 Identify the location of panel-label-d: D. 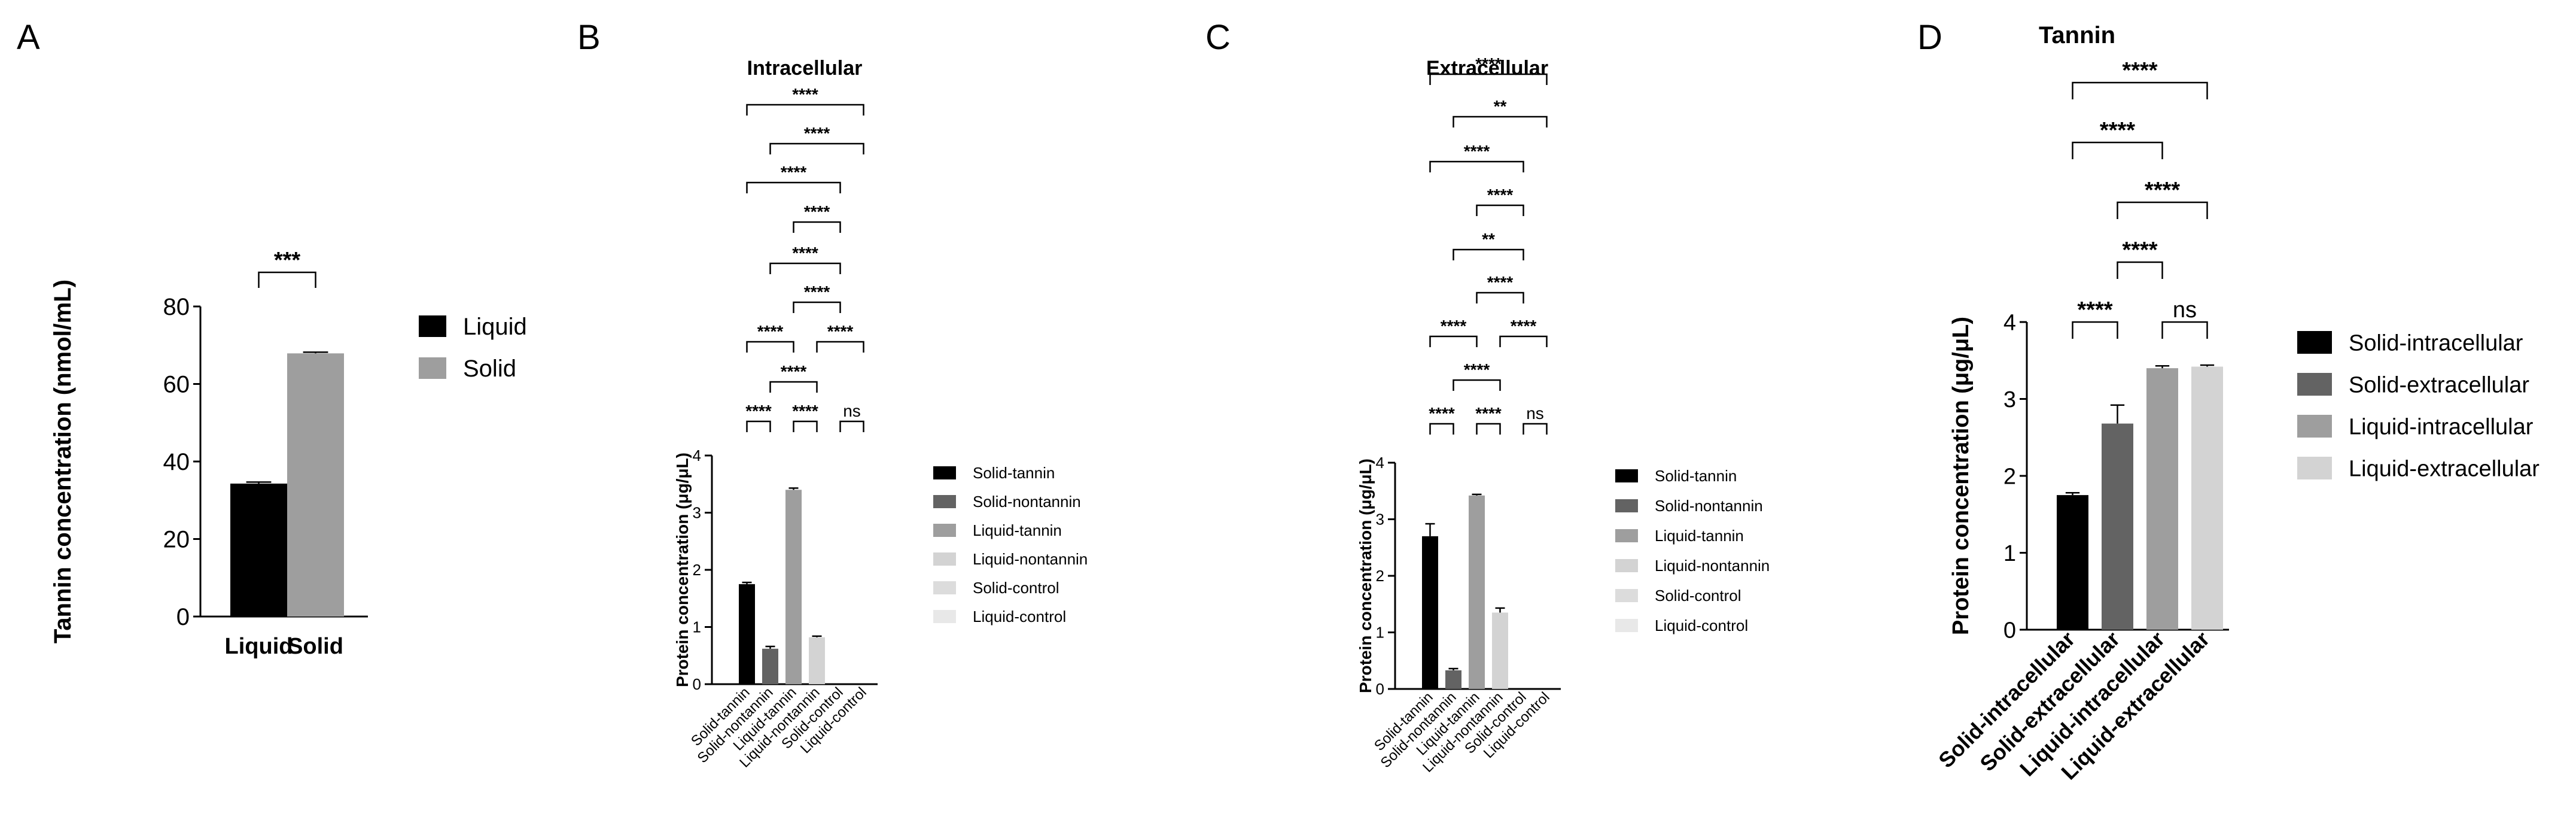
(1929, 37).